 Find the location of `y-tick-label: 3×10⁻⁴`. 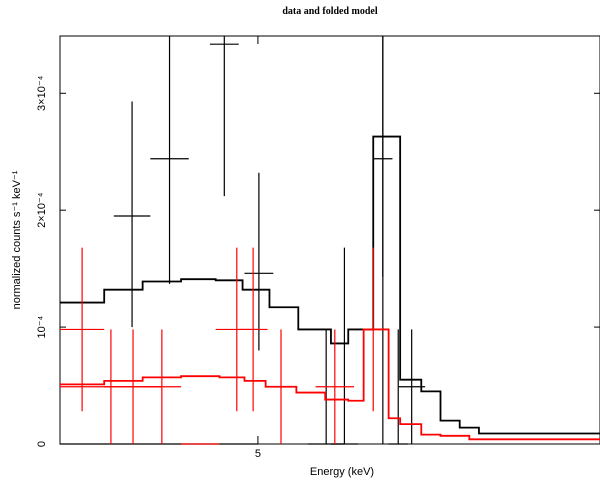

y-tick-label: 3×10⁻⁴ is located at coordinates (42, 93).